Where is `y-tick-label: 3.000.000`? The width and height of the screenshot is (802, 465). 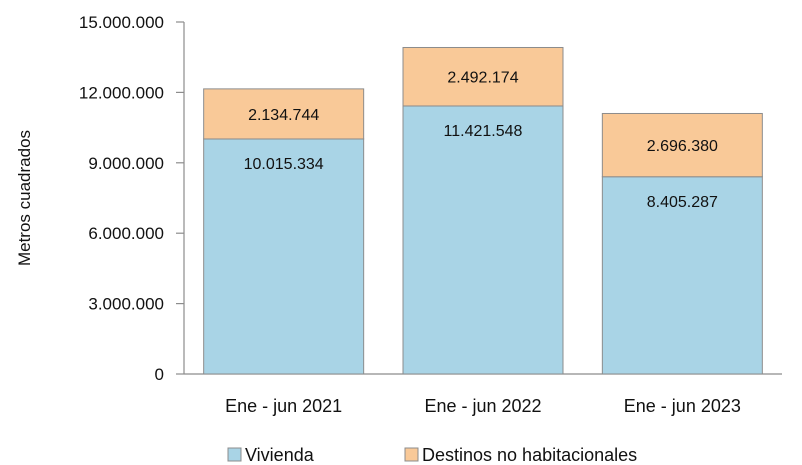 y-tick-label: 3.000.000 is located at coordinates (126, 304).